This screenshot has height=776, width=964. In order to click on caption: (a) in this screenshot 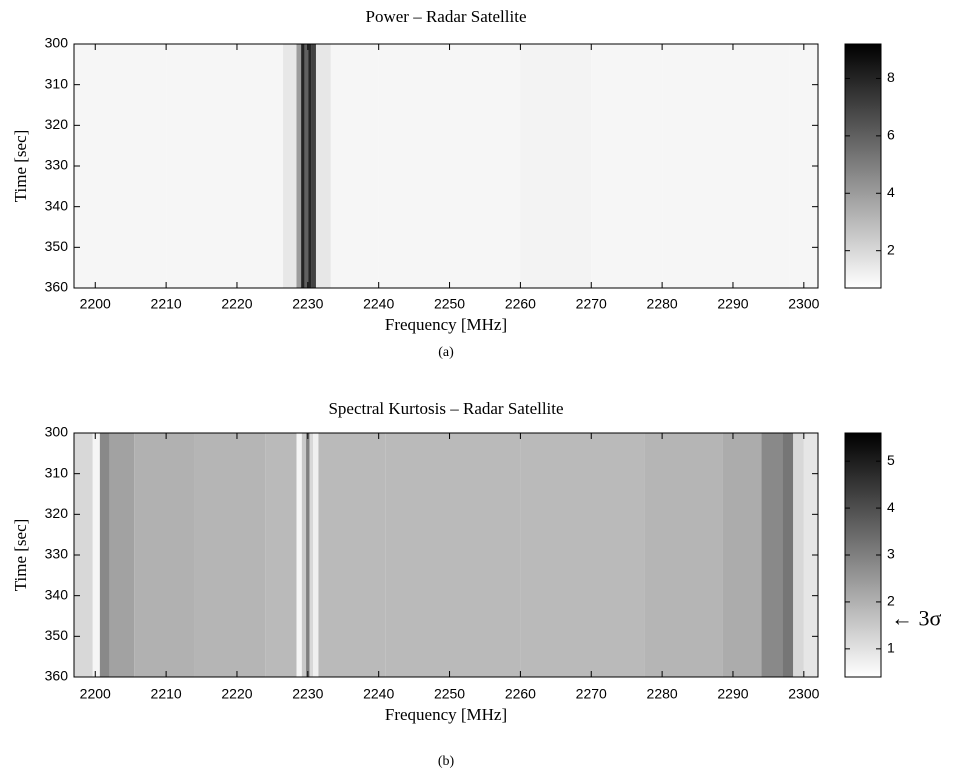, I will do `click(446, 352)`.